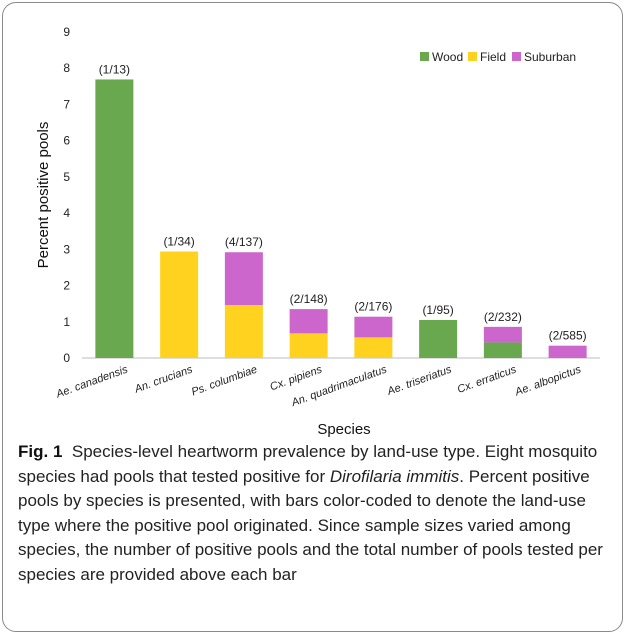 The image size is (627, 636). What do you see at coordinates (516, 56) in the screenshot?
I see `legend-swatch-suburban` at bounding box center [516, 56].